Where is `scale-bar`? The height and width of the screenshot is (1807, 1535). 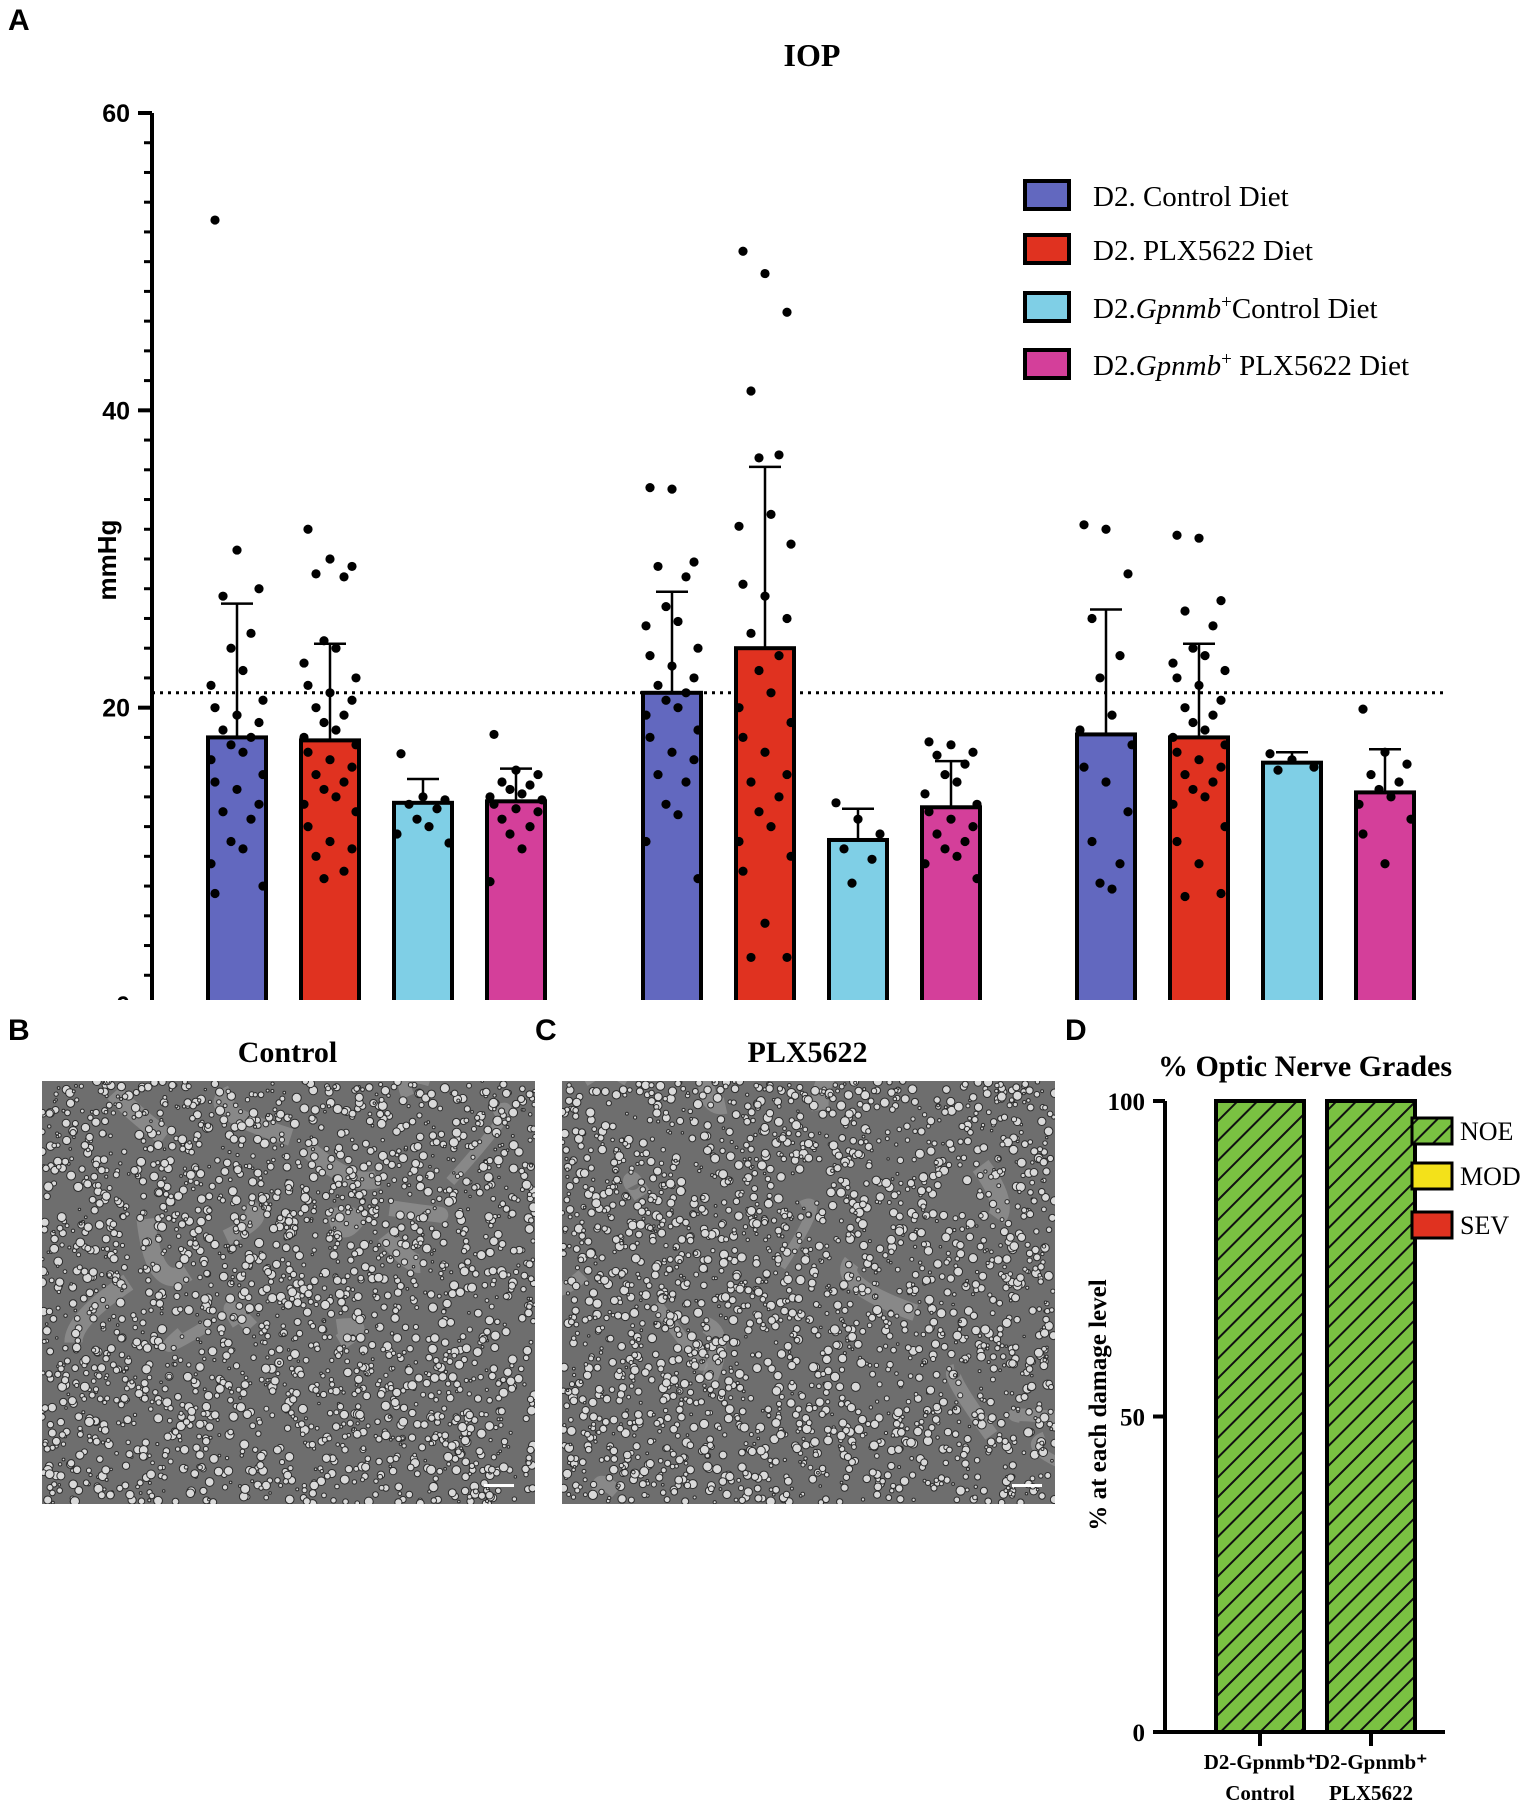
scale-bar is located at coordinates (1027, 1485).